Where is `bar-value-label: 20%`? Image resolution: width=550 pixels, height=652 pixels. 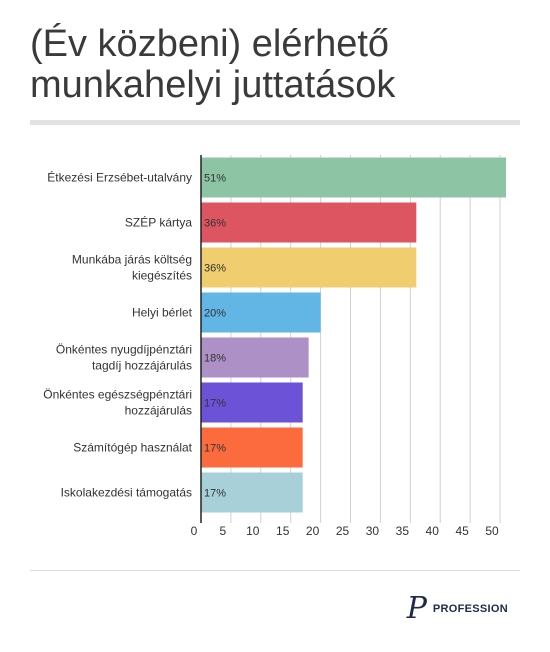 bar-value-label: 20% is located at coordinates (215, 314).